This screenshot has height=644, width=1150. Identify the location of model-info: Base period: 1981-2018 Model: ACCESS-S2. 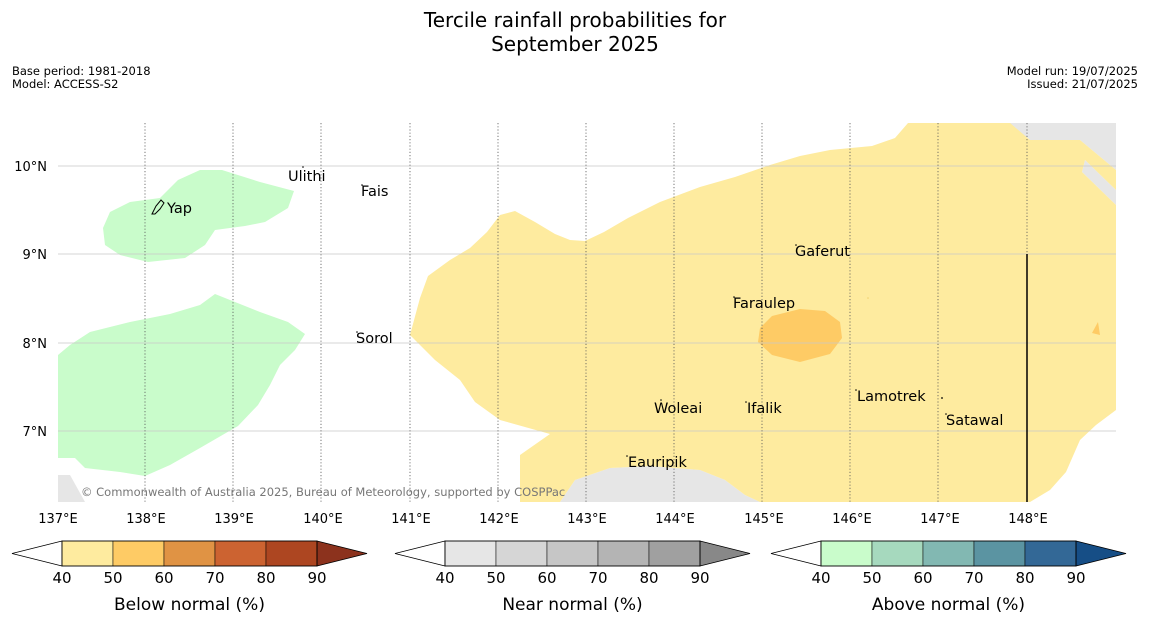
(81, 78).